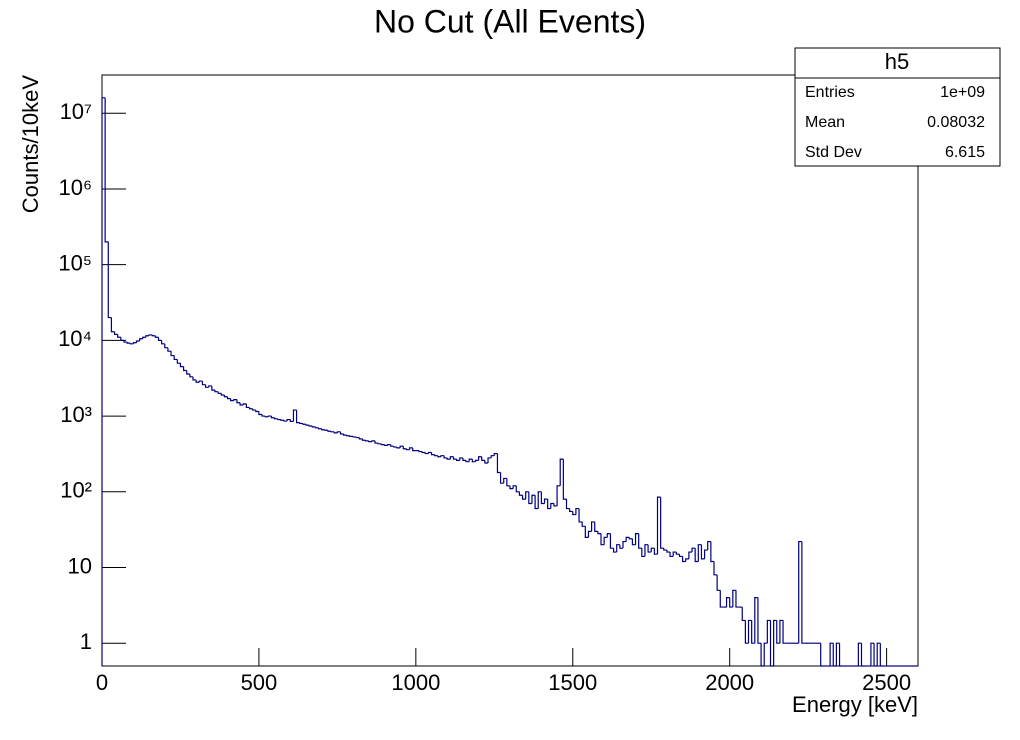 The width and height of the screenshot is (1020, 740). Describe the element at coordinates (75, 262) in the screenshot. I see `y-tick-label: 10⁵` at that location.